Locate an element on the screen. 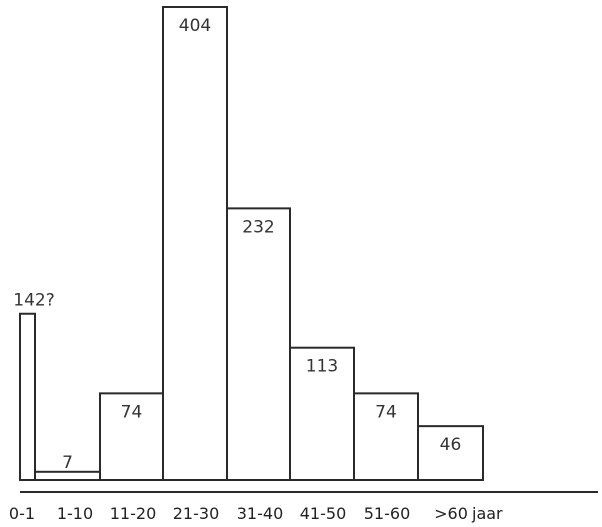 This screenshot has width=602, height=527. value-label-51-60: 74 is located at coordinates (386, 412).